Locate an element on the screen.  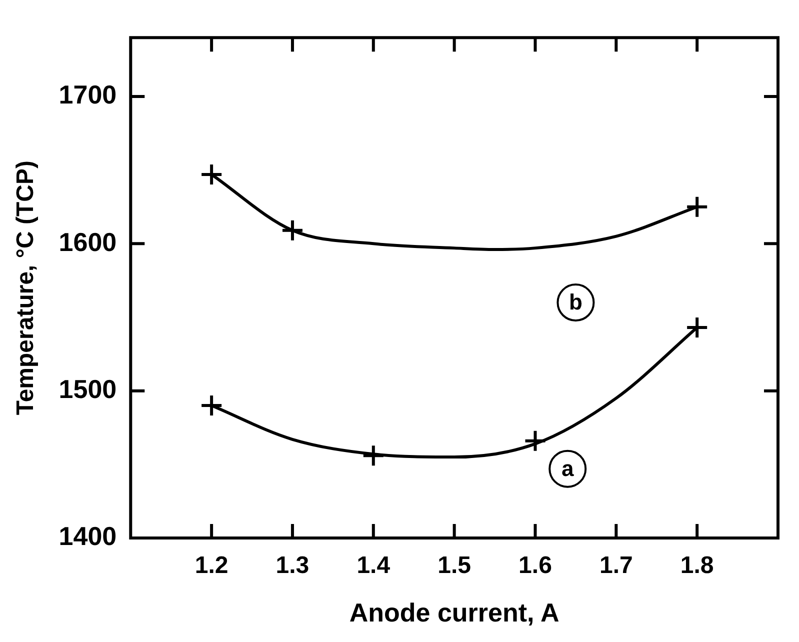
x-axis-title: Anode current, A is located at coordinates (454, 613).